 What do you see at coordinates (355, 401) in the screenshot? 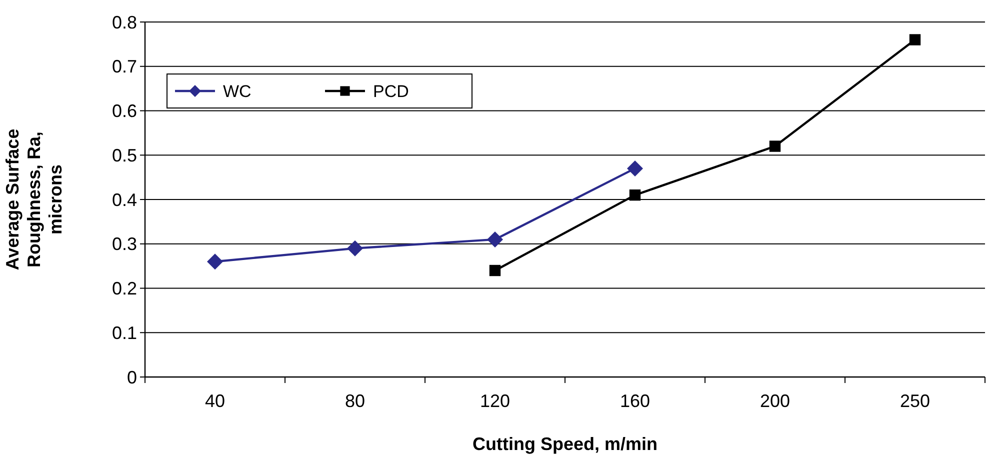
I see `x-tick-label: 80` at bounding box center [355, 401].